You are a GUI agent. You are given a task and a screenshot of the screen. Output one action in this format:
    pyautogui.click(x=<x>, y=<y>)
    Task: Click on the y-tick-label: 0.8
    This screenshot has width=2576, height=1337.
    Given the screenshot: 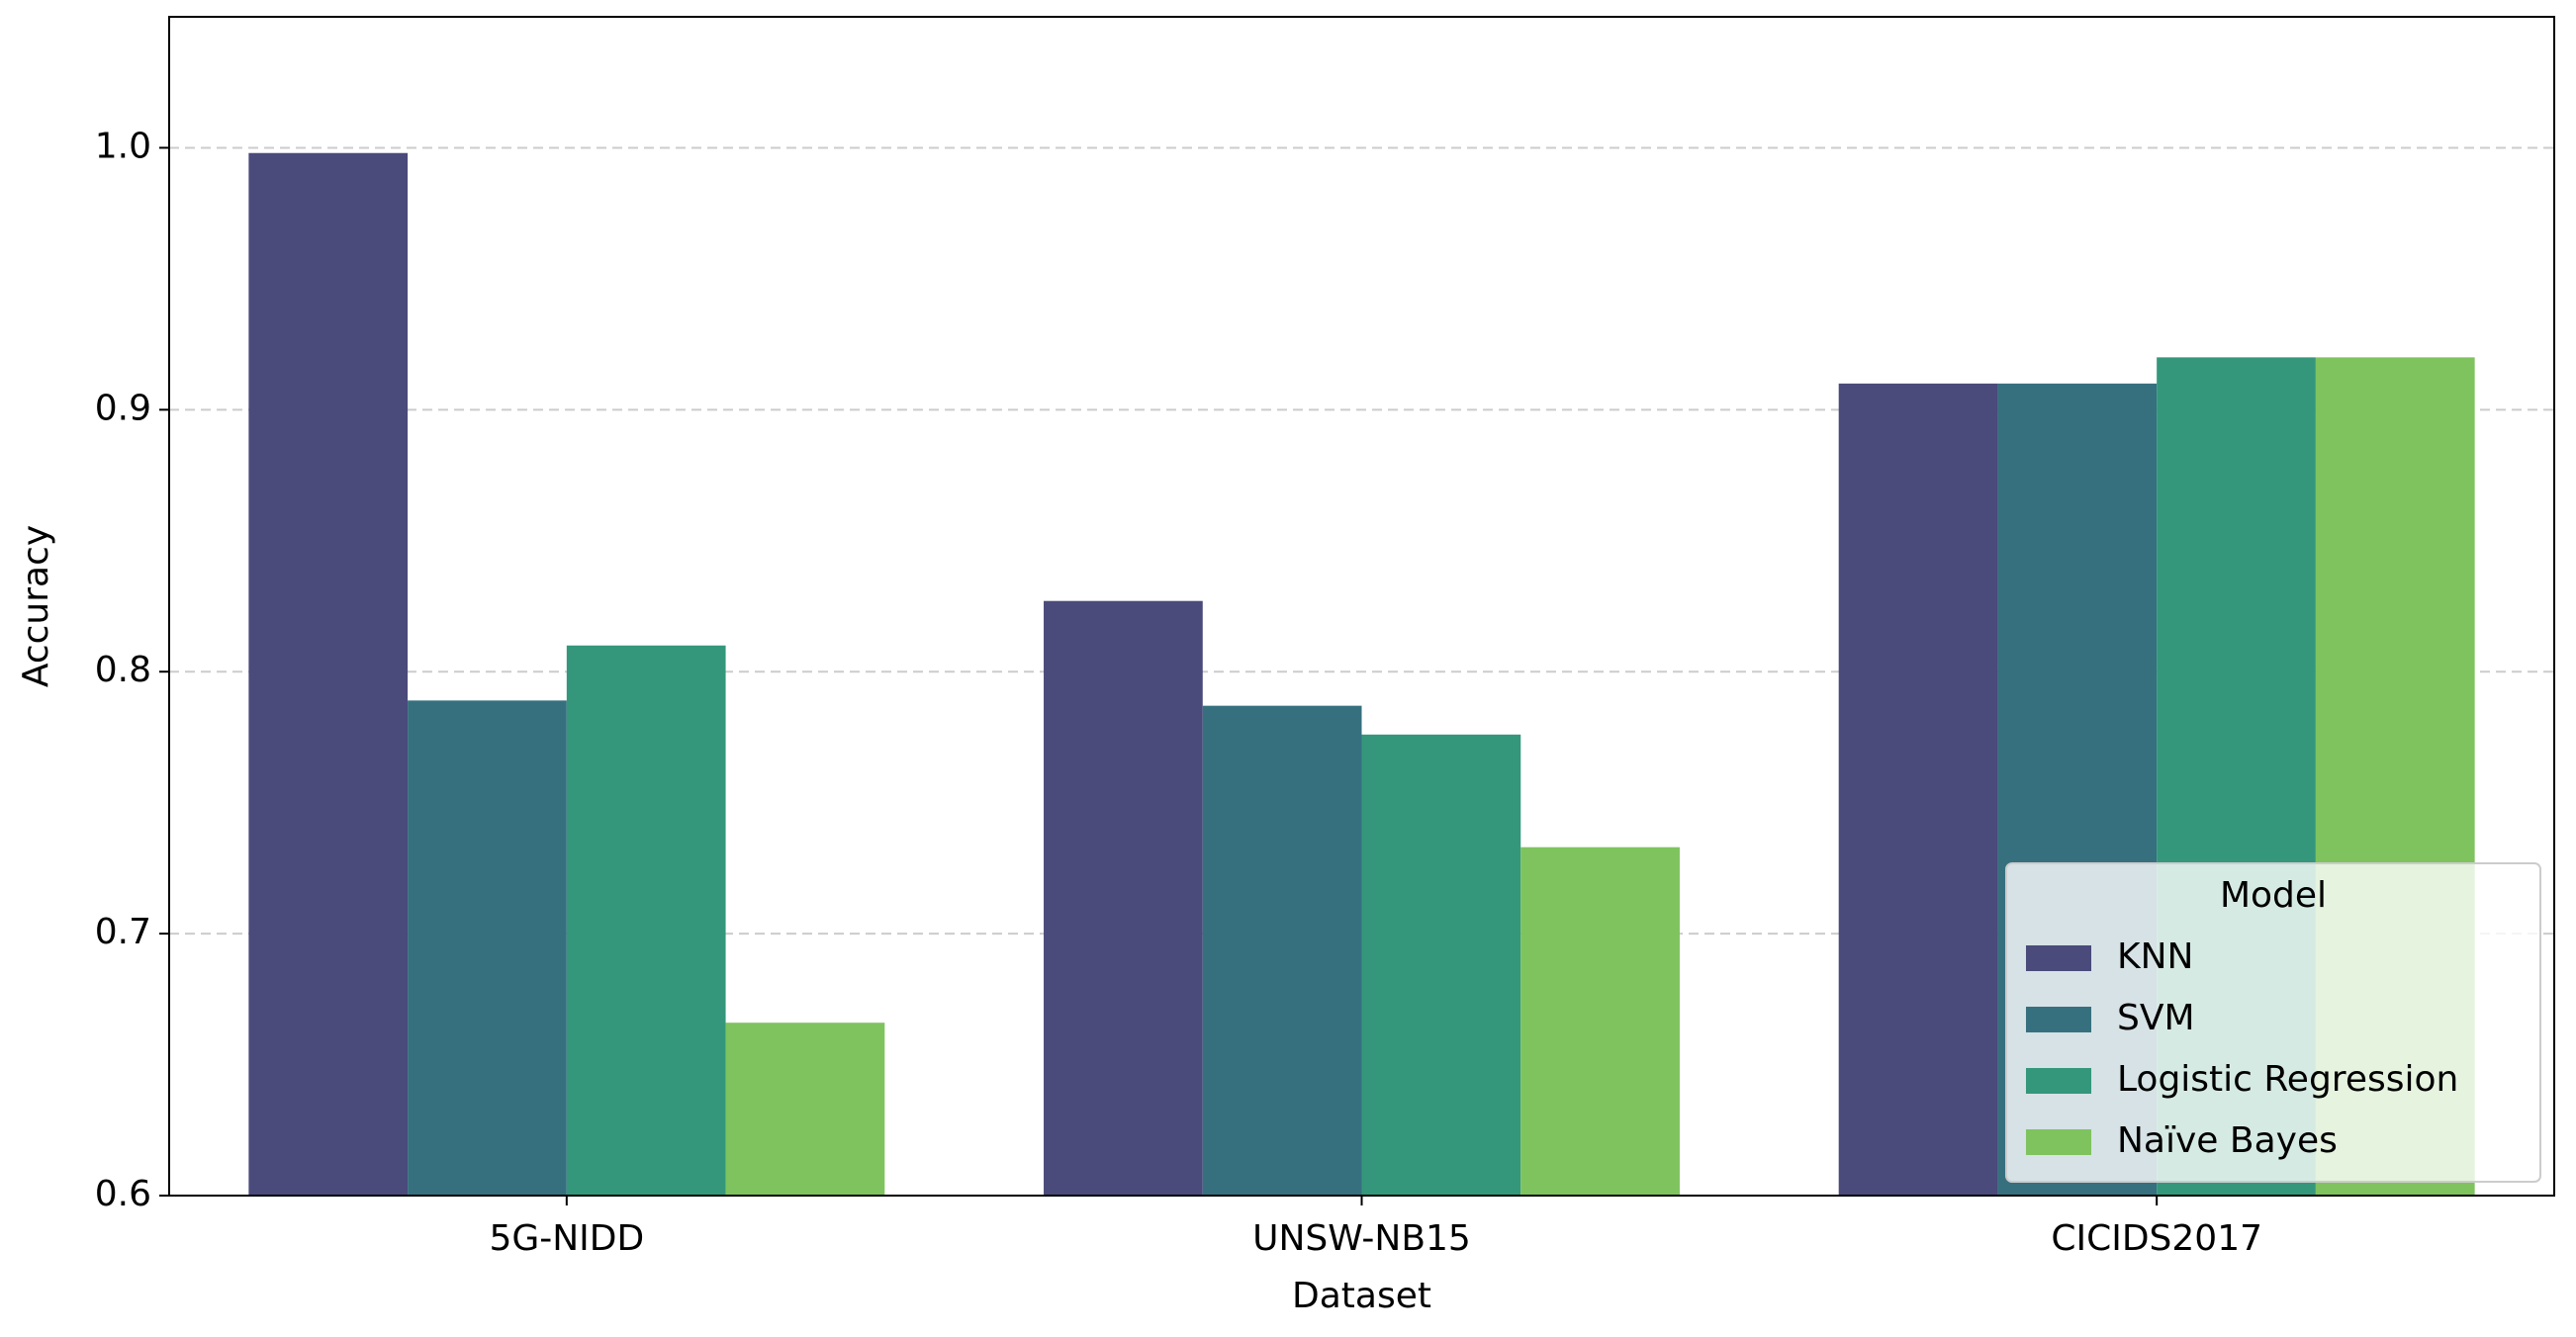 What is the action you would take?
    pyautogui.click(x=123, y=670)
    